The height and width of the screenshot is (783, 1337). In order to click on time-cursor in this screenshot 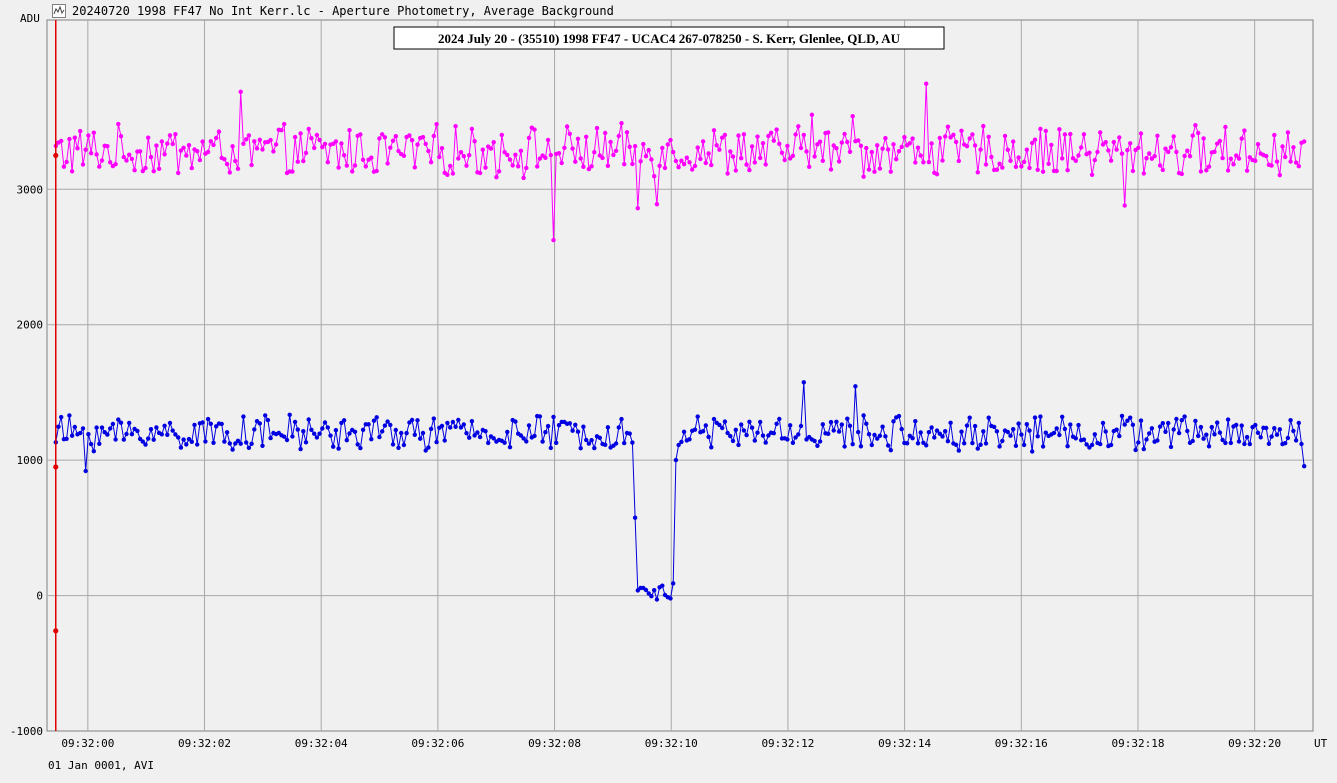, I will do `click(56, 375)`.